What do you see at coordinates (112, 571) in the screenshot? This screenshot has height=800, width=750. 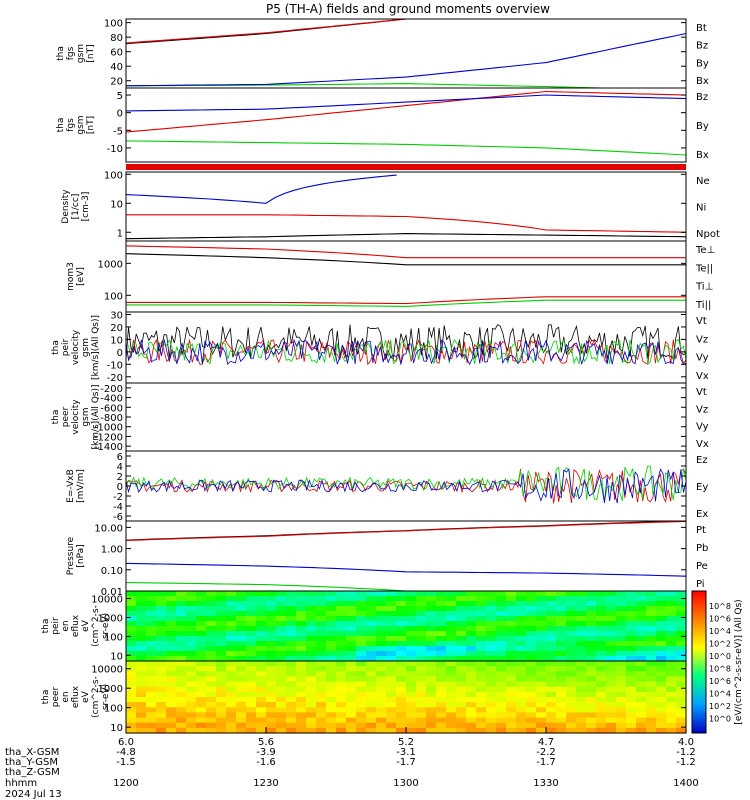 I see `y-tick-label: 0.10` at bounding box center [112, 571].